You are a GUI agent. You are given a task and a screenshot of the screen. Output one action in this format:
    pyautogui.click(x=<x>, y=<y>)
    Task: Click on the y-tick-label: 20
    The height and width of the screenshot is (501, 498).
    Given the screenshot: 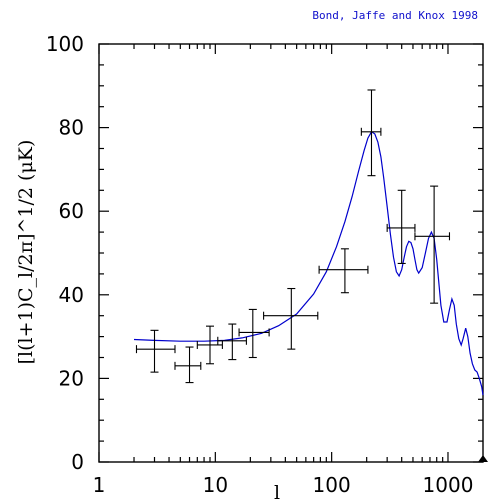 What is the action you would take?
    pyautogui.click(x=71, y=378)
    